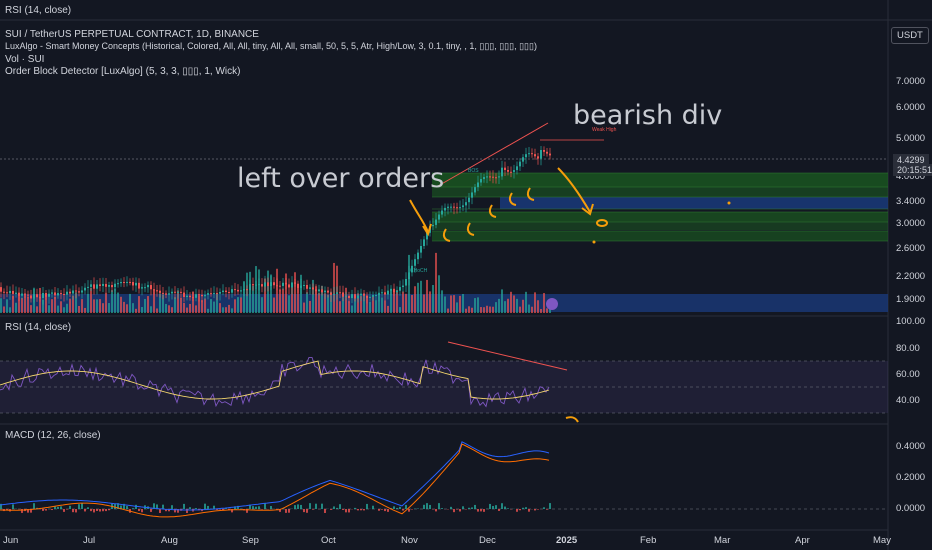 Image resolution: width=932 pixels, height=550 pixels. Describe the element at coordinates (587, 209) in the screenshot. I see `annotation-arrowhead` at that location.